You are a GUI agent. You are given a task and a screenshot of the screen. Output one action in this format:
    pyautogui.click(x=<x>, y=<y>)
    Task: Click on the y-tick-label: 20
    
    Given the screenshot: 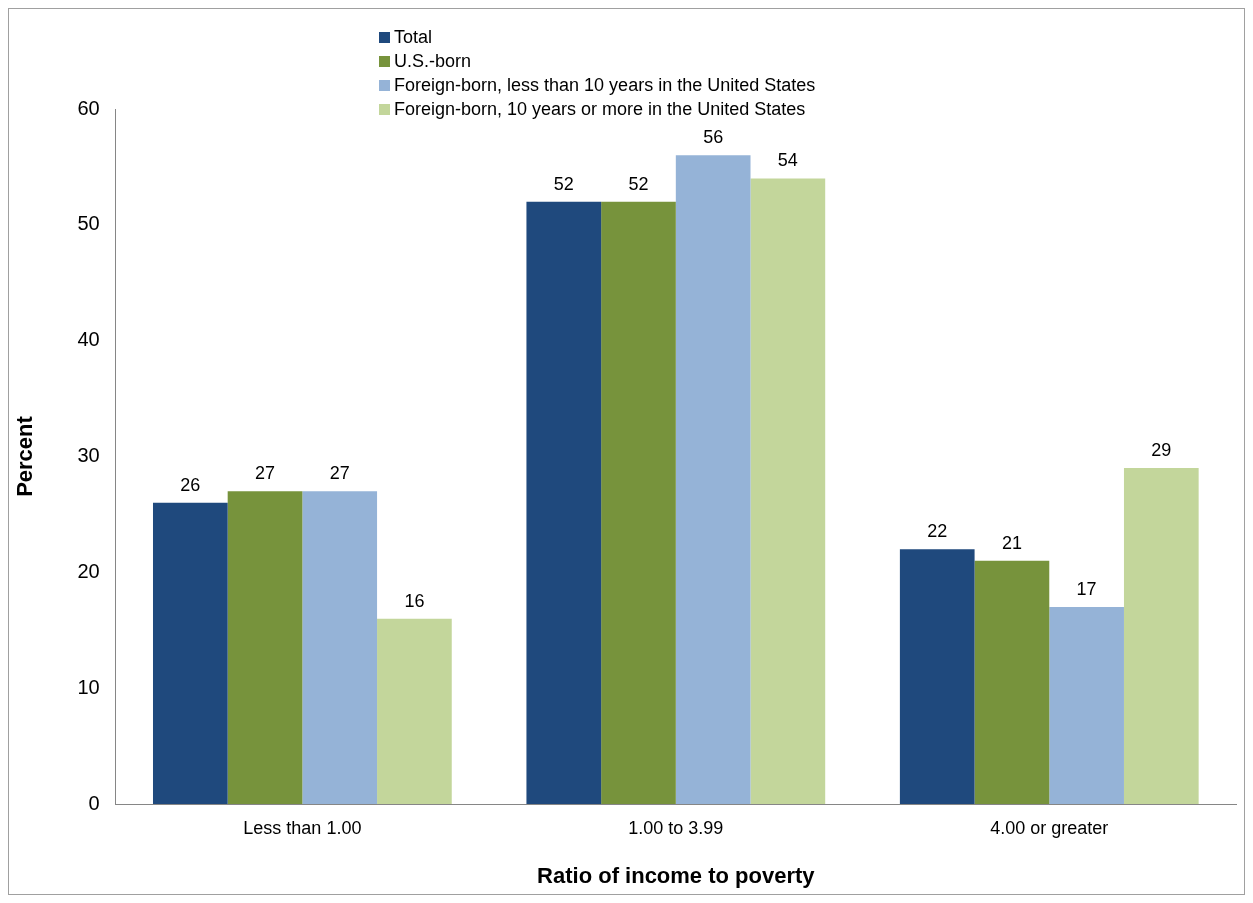 What is the action you would take?
    pyautogui.click(x=88, y=570)
    